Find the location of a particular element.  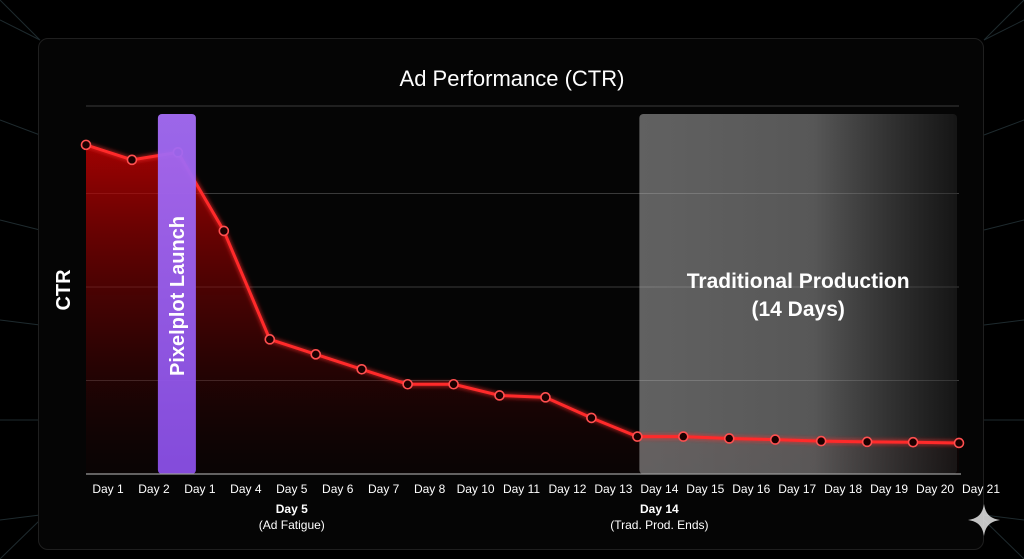

annotation-day5-title: Day 5 is located at coordinates (292, 509).